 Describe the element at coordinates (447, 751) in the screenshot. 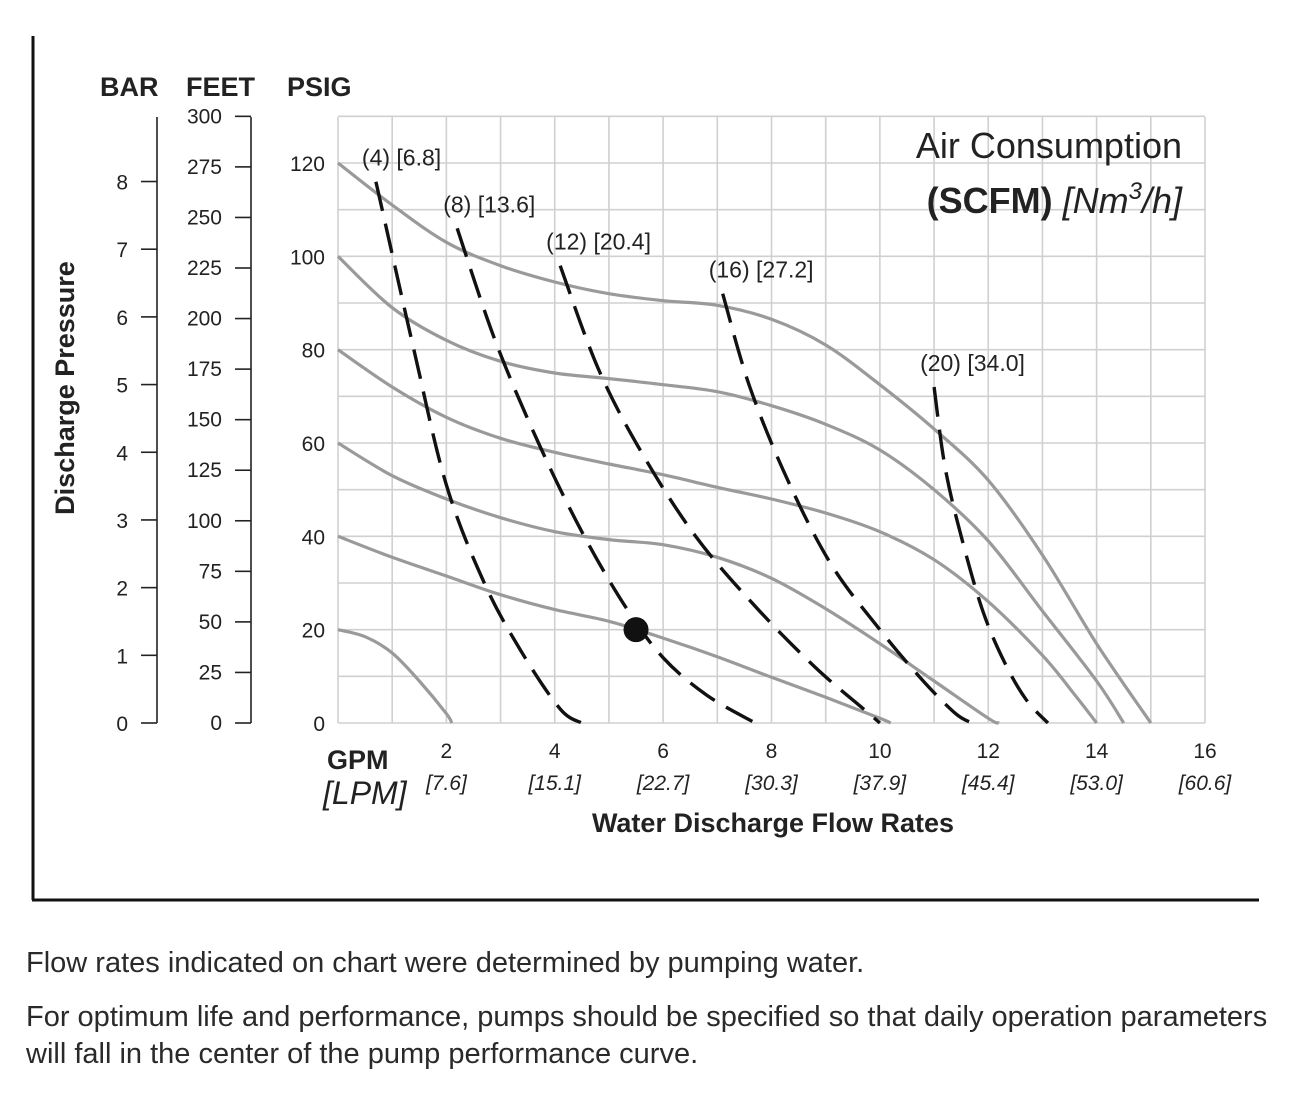

I see `x-tick-label-gpm: 2` at that location.